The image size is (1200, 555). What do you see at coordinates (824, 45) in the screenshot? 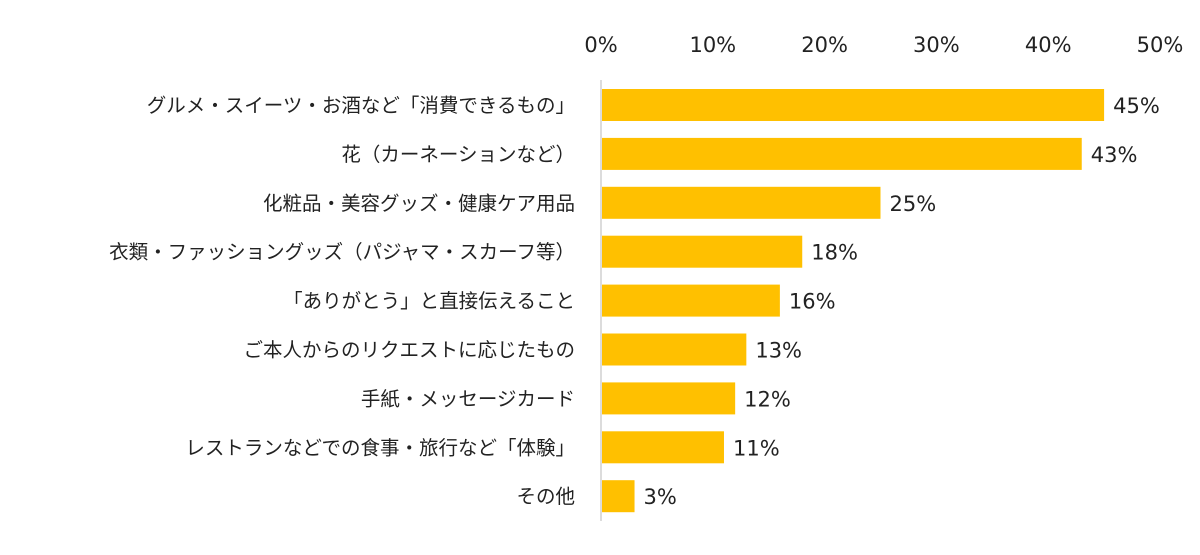
I see `x-tick-label: 20%` at bounding box center [824, 45].